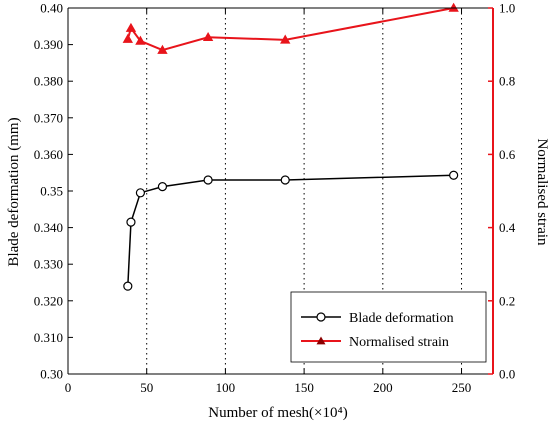 The image size is (550, 427). What do you see at coordinates (401, 318) in the screenshot?
I see `legend-label-blade: Blade deformation` at bounding box center [401, 318].